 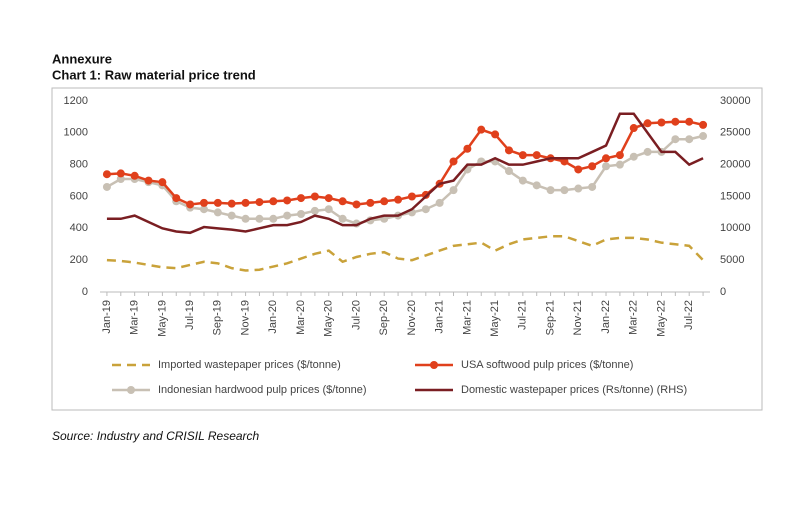 What do you see at coordinates (135, 317) in the screenshot?
I see `x-tick-label: Mar-19` at bounding box center [135, 317].